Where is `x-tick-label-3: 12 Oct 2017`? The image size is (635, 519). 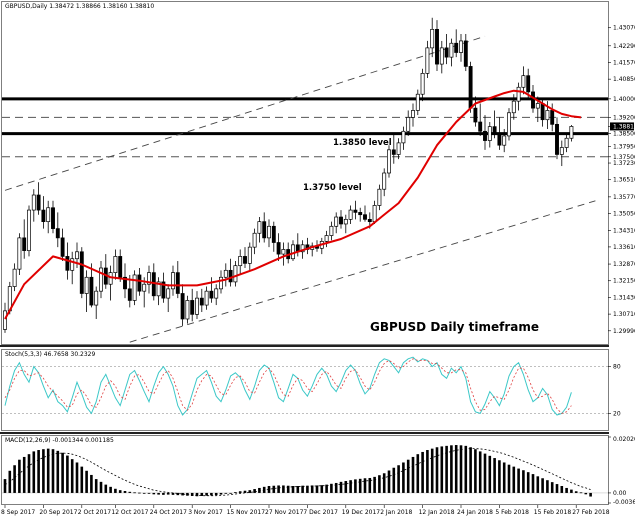 x-tick-label-3: 12 Oct 2017 is located at coordinates (129, 512).